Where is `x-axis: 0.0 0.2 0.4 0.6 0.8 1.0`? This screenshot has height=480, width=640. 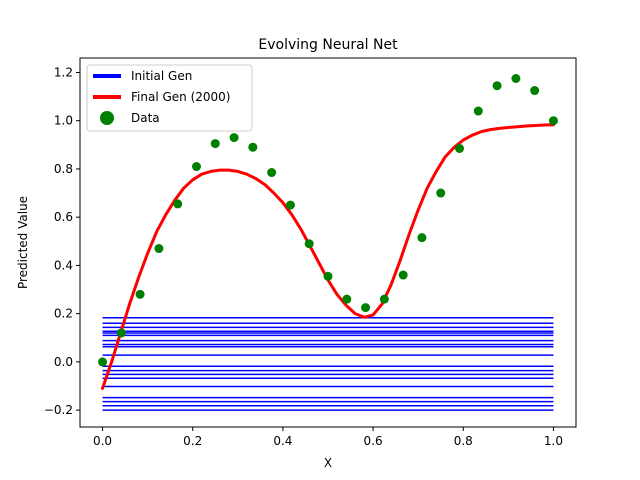 x-axis: 0.0 0.2 0.4 0.6 0.8 1.0 is located at coordinates (328, 437).